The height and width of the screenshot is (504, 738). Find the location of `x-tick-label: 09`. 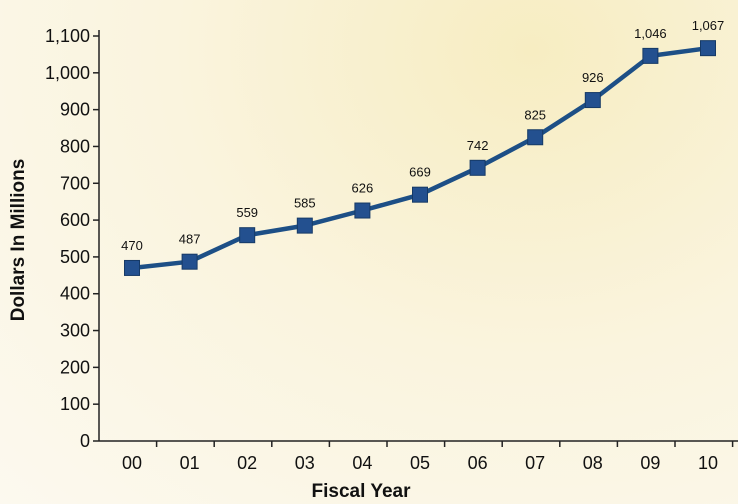

x-tick-label: 09 is located at coordinates (650, 463).